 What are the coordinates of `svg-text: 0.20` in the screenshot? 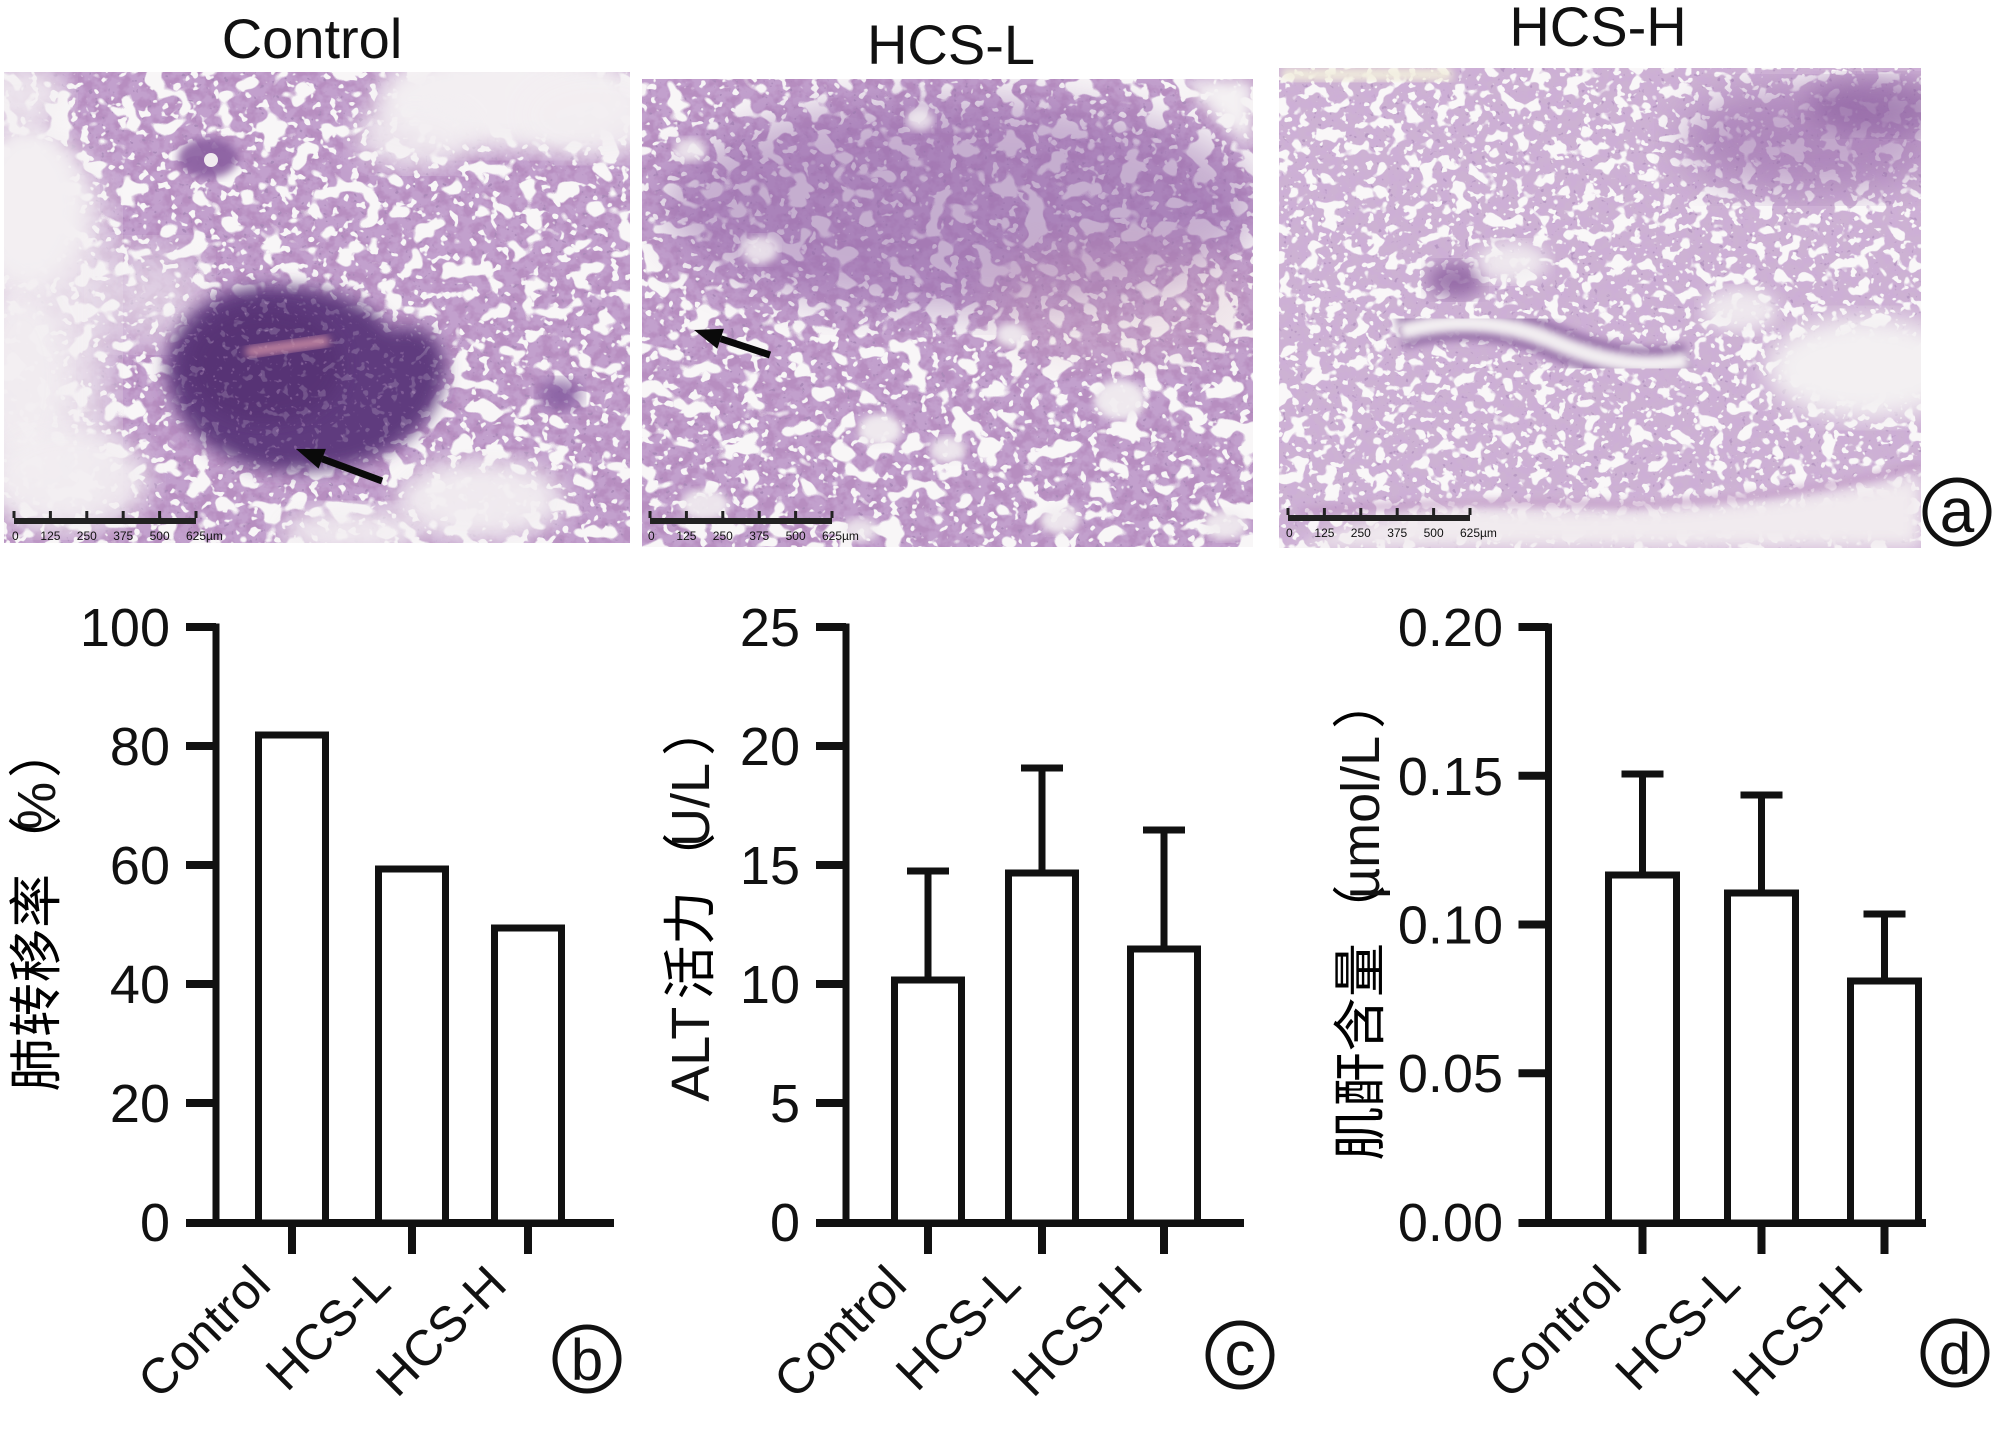 It's located at (1450, 628).